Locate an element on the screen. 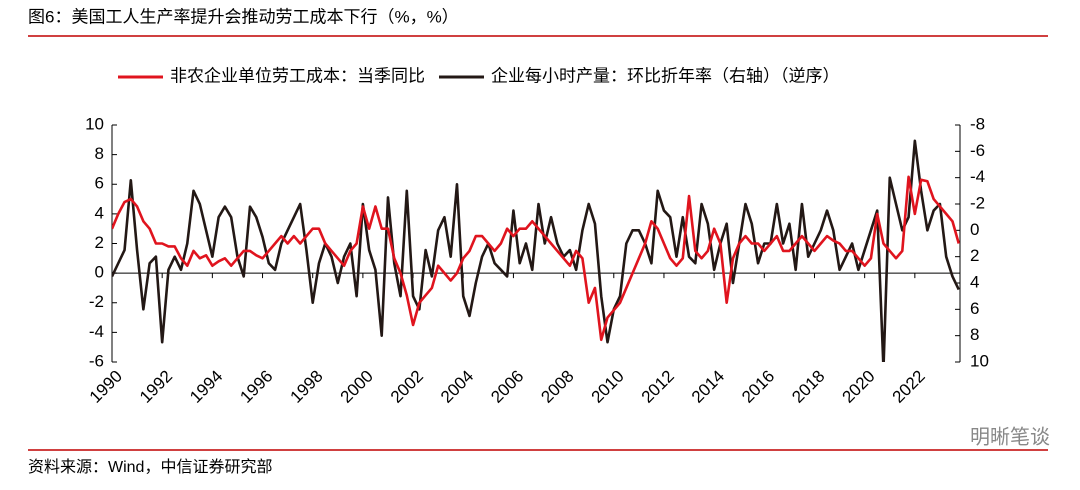 This screenshot has width=1080, height=490. y-tick-label: 0 is located at coordinates (99, 272).